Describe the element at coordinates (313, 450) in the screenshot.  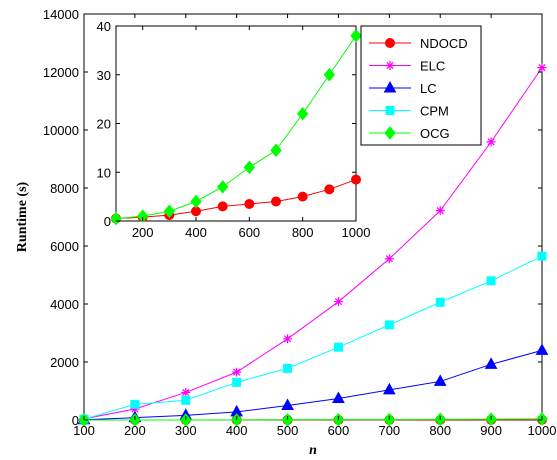
I see `x-axis-title: n` at that location.